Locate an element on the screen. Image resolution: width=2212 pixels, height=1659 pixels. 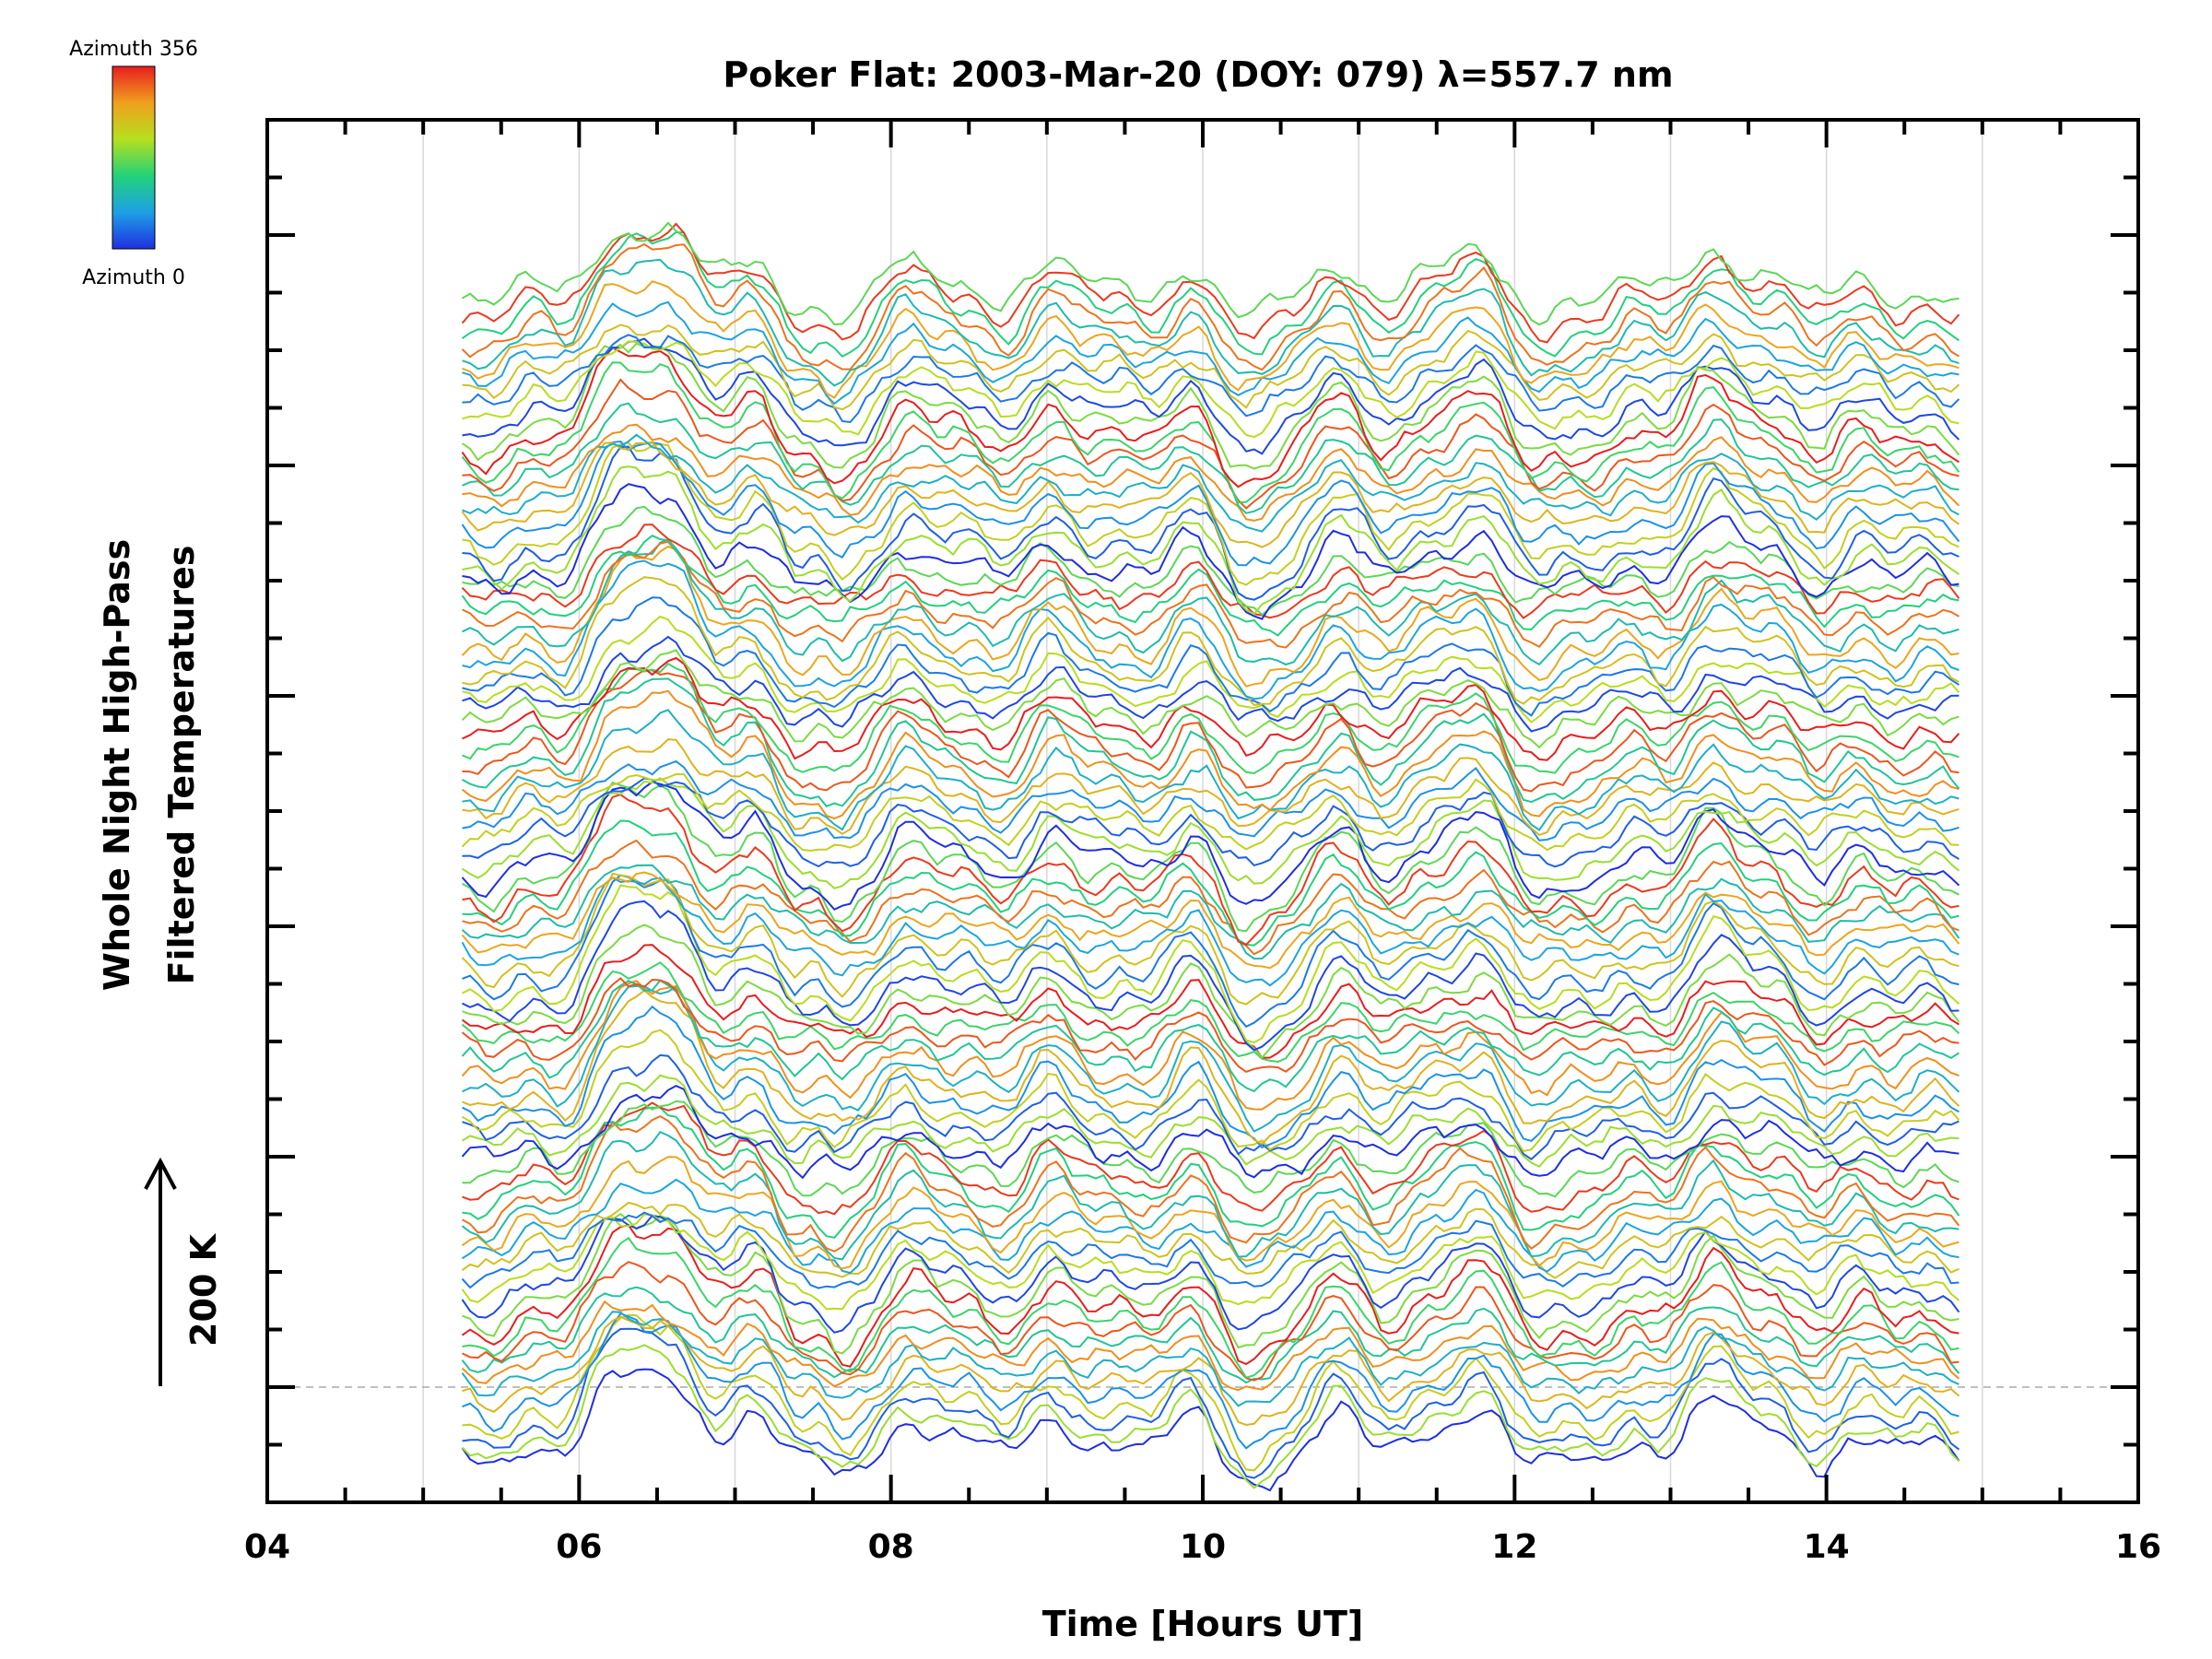
y-axis-label-line1: Whole Night High-Pass is located at coordinates (117, 765).